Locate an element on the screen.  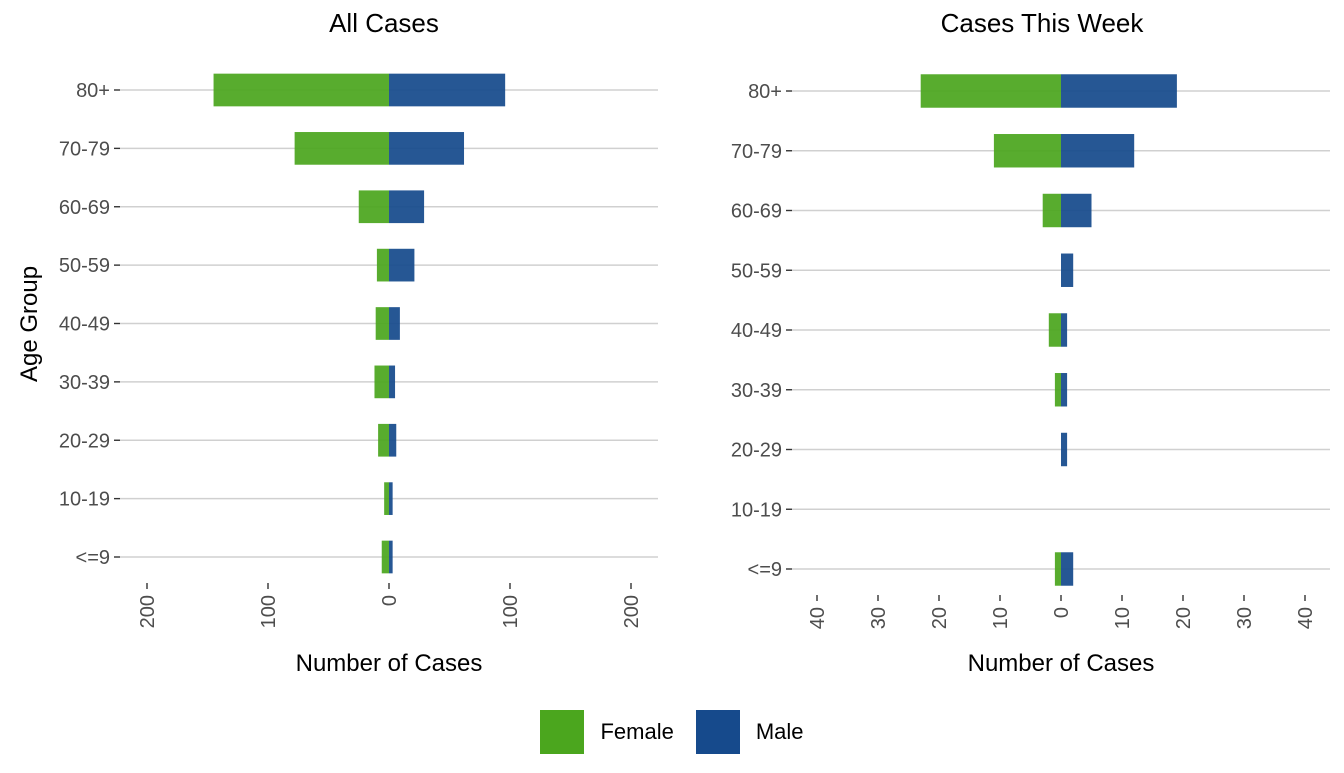
legend-swatch-male is located at coordinates (717, 732).